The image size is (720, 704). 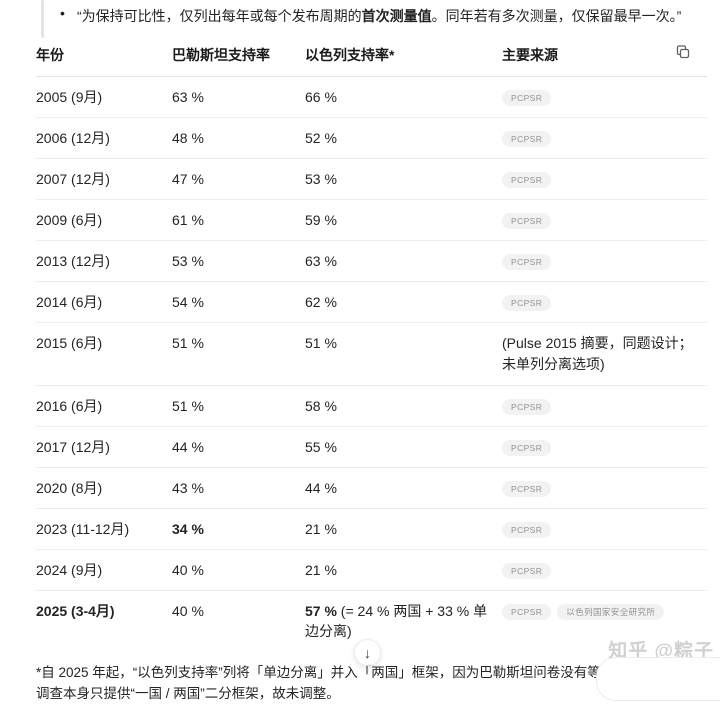 What do you see at coordinates (371, 529) in the screenshot?
I see `table-row: 2023 (11-12月) 34 % 21 % PCPSR` at bounding box center [371, 529].